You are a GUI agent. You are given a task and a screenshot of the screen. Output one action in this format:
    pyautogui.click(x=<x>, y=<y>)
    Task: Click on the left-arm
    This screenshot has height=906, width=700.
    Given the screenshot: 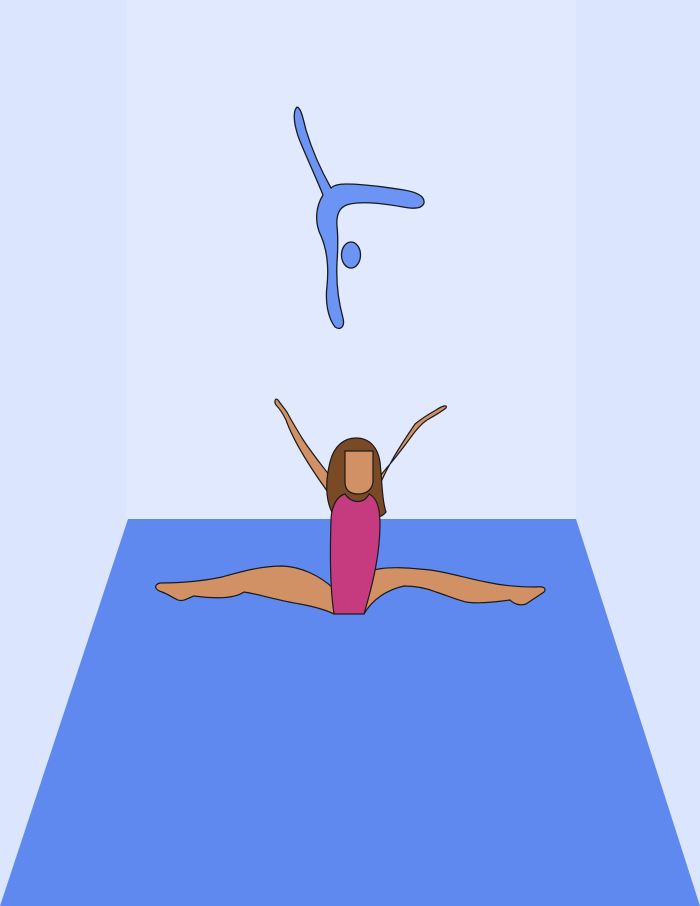 What is the action you would take?
    pyautogui.click(x=306, y=447)
    